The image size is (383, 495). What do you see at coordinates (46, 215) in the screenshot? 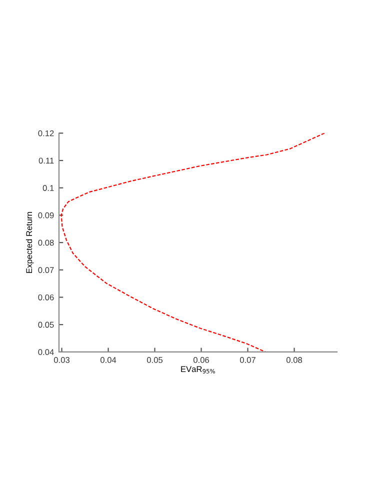
I see `y-tick-label: 0.09` at bounding box center [46, 215].